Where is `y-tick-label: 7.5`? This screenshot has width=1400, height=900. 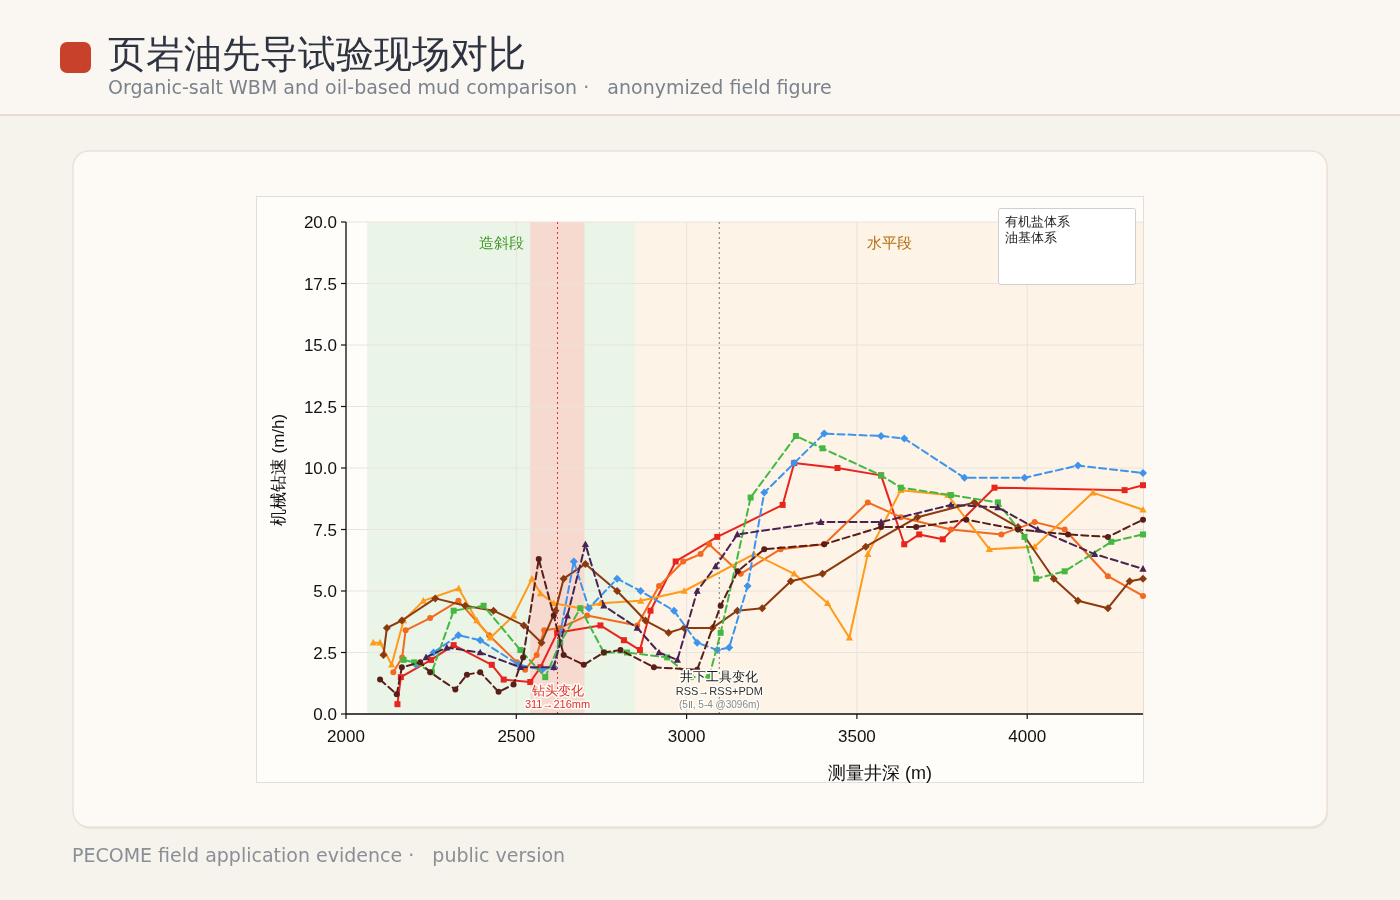 y-tick-label: 7.5 is located at coordinates (325, 530).